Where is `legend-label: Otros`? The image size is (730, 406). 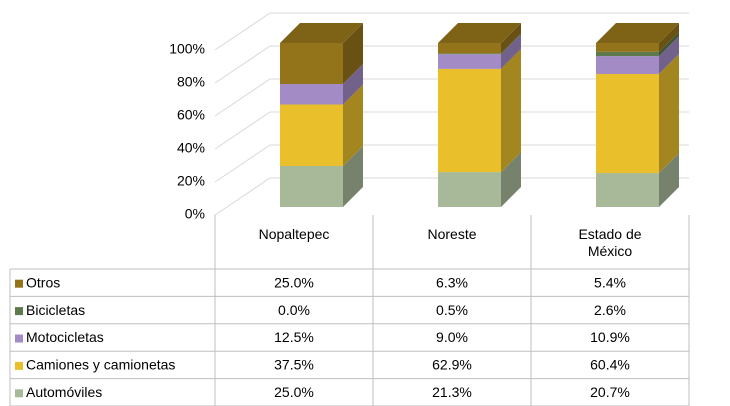 legend-label: Otros is located at coordinates (43, 282).